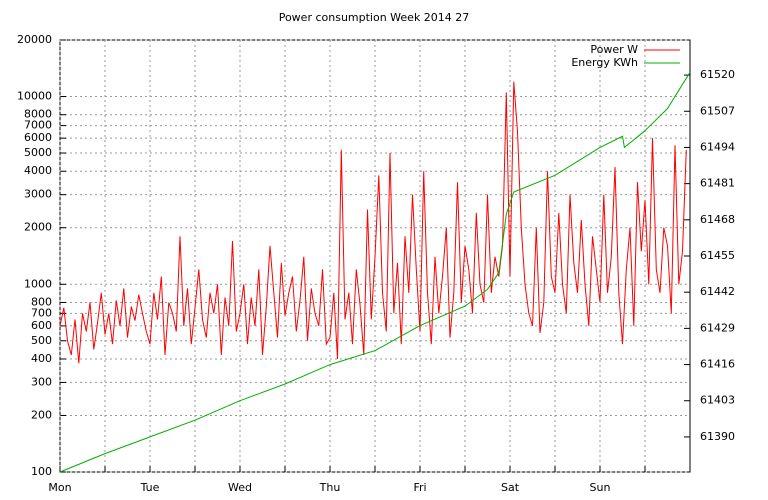  Describe the element at coordinates (510, 487) in the screenshot. I see `x-tick-label: Sat` at that location.